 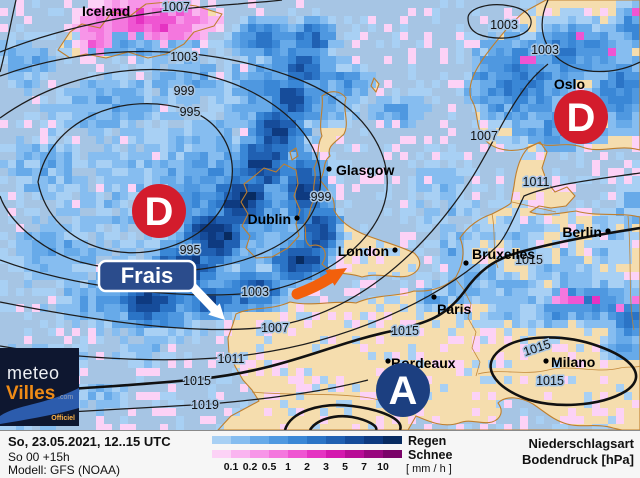 I want to click on city-label: Berlin, so click(x=582, y=232).